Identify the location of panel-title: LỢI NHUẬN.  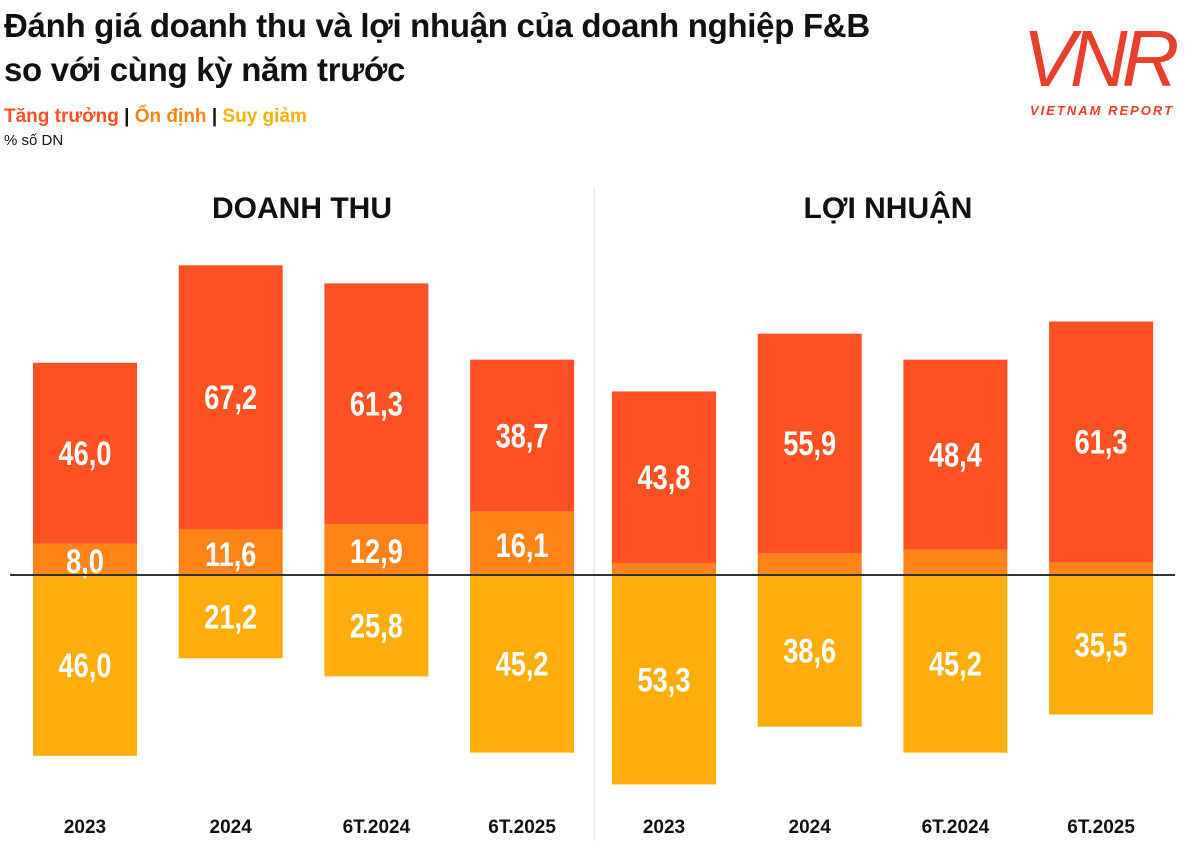
(888, 208).